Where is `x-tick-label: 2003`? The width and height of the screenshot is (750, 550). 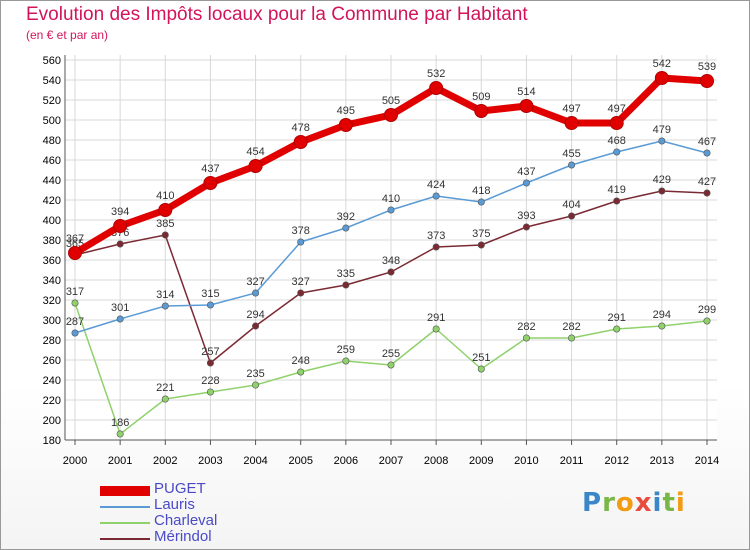 x-tick-label: 2003 is located at coordinates (210, 461).